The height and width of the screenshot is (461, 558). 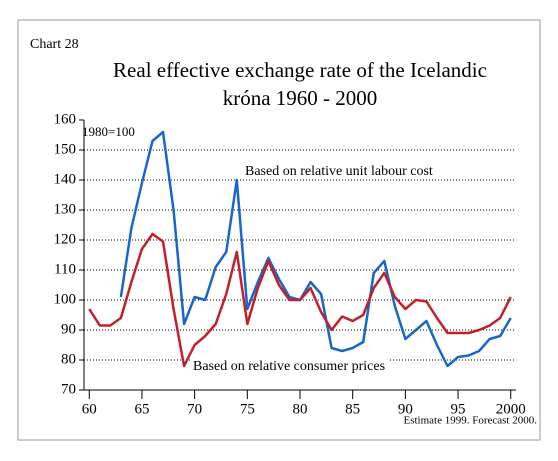 What do you see at coordinates (65, 209) in the screenshot?
I see `y-tick-label: 130` at bounding box center [65, 209].